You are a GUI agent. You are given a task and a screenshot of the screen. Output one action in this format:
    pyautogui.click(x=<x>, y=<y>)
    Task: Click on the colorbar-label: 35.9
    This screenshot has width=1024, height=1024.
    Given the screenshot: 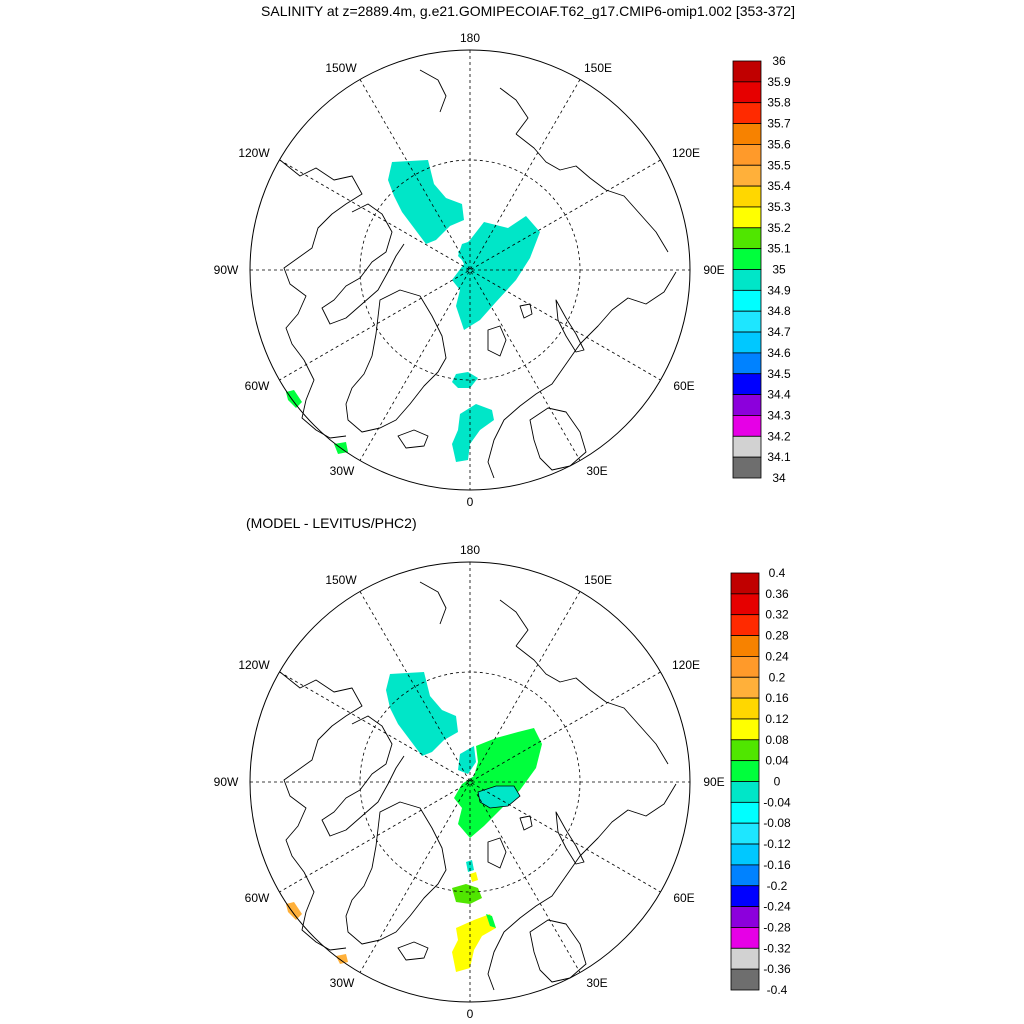 What is the action you would take?
    pyautogui.click(x=779, y=82)
    